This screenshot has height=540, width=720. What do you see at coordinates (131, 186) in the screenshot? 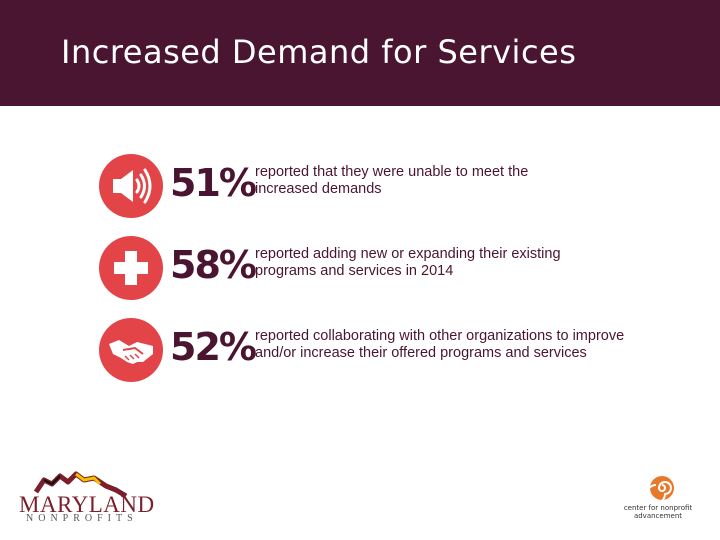
I see `megaphone-icon` at bounding box center [131, 186].